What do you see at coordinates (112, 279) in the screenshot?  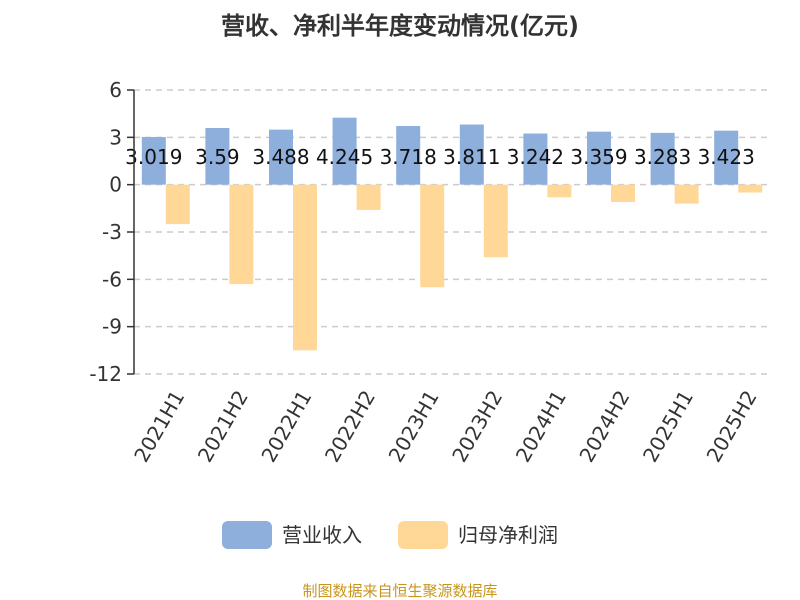 I see `y-tick-label: -6` at bounding box center [112, 279].